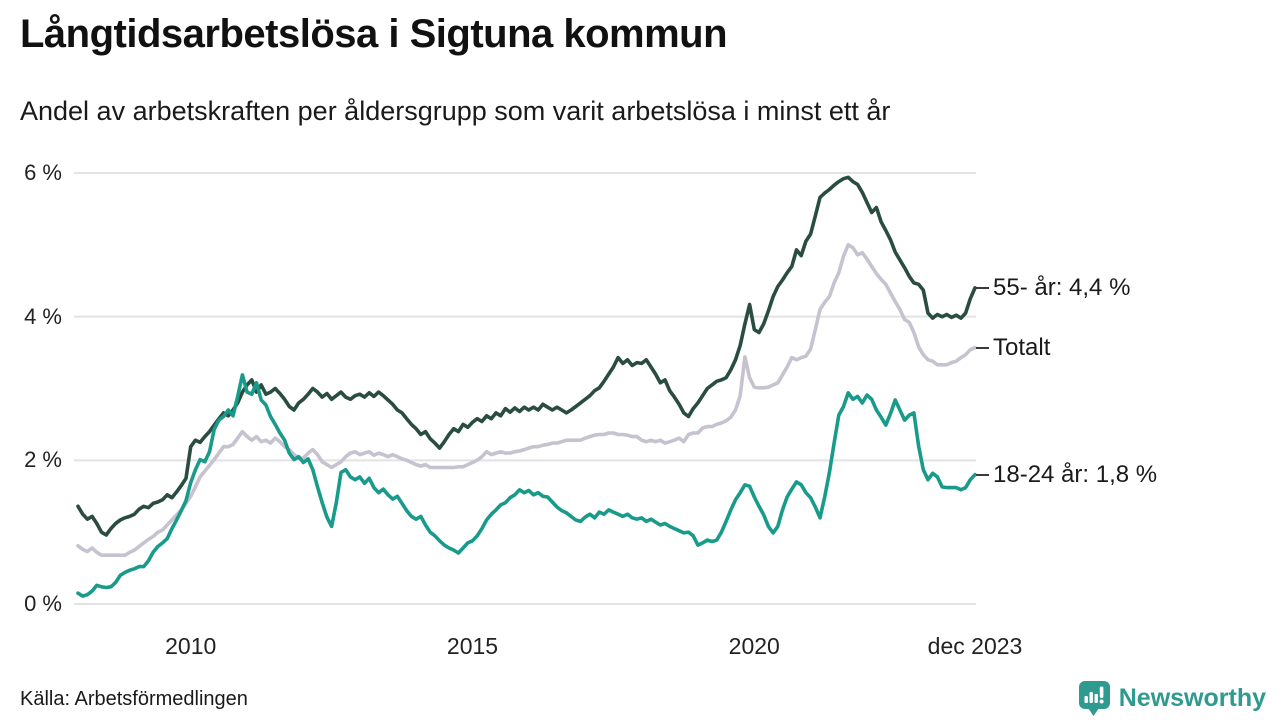  Describe the element at coordinates (1192, 697) in the screenshot. I see `newsworthy-logo-text: Newsworthy` at that location.